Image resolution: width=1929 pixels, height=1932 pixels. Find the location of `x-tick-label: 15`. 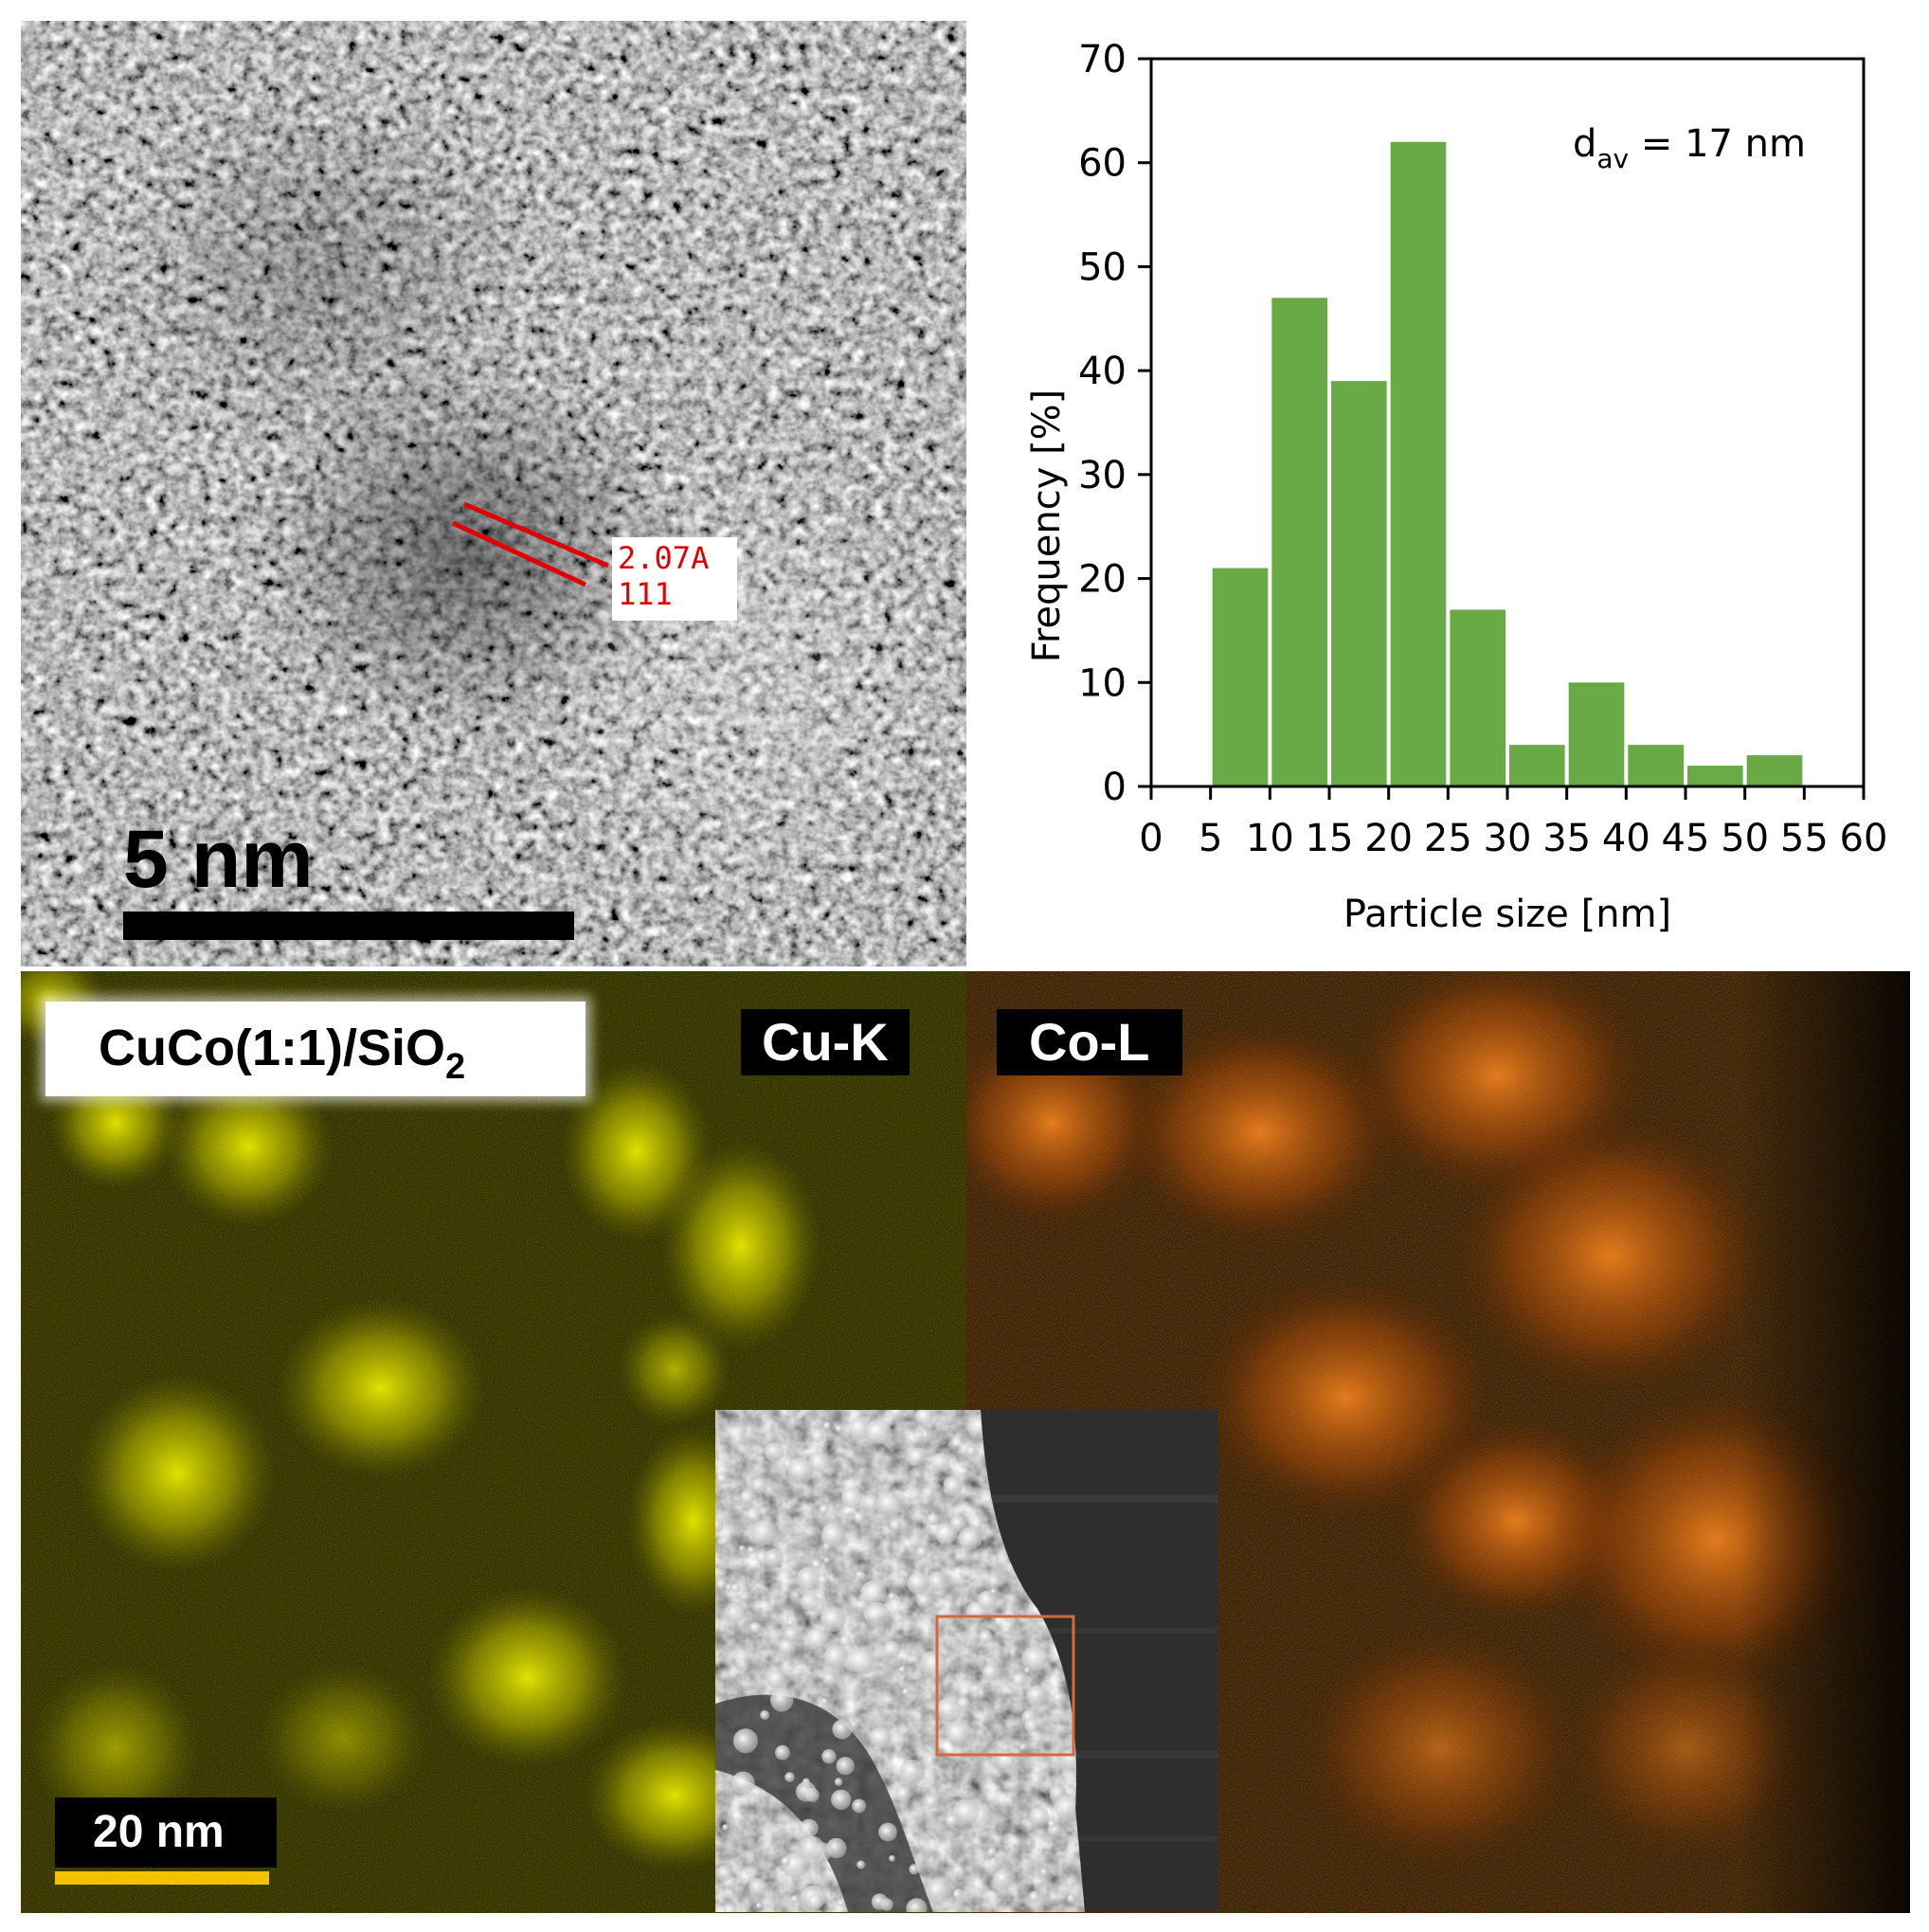

x-tick-label: 15 is located at coordinates (1330, 838).